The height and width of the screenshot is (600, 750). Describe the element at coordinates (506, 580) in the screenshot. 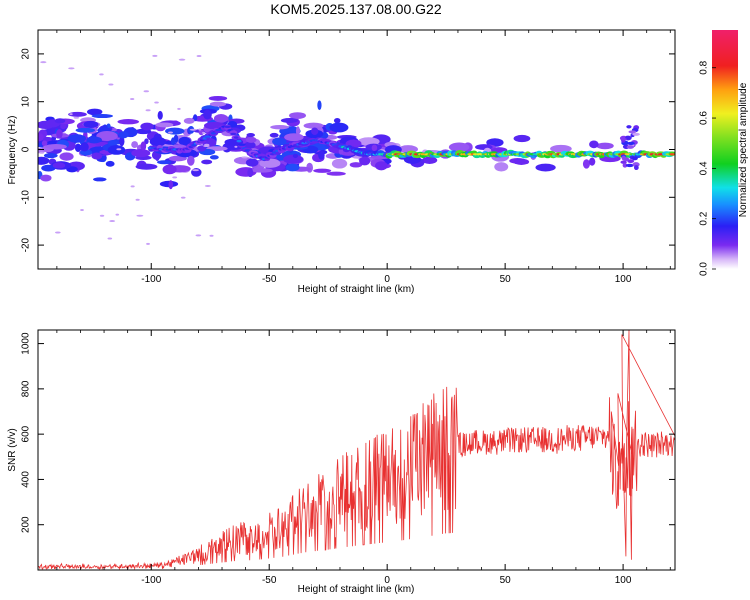

I see `snr-x-tick-label: 50` at that location.